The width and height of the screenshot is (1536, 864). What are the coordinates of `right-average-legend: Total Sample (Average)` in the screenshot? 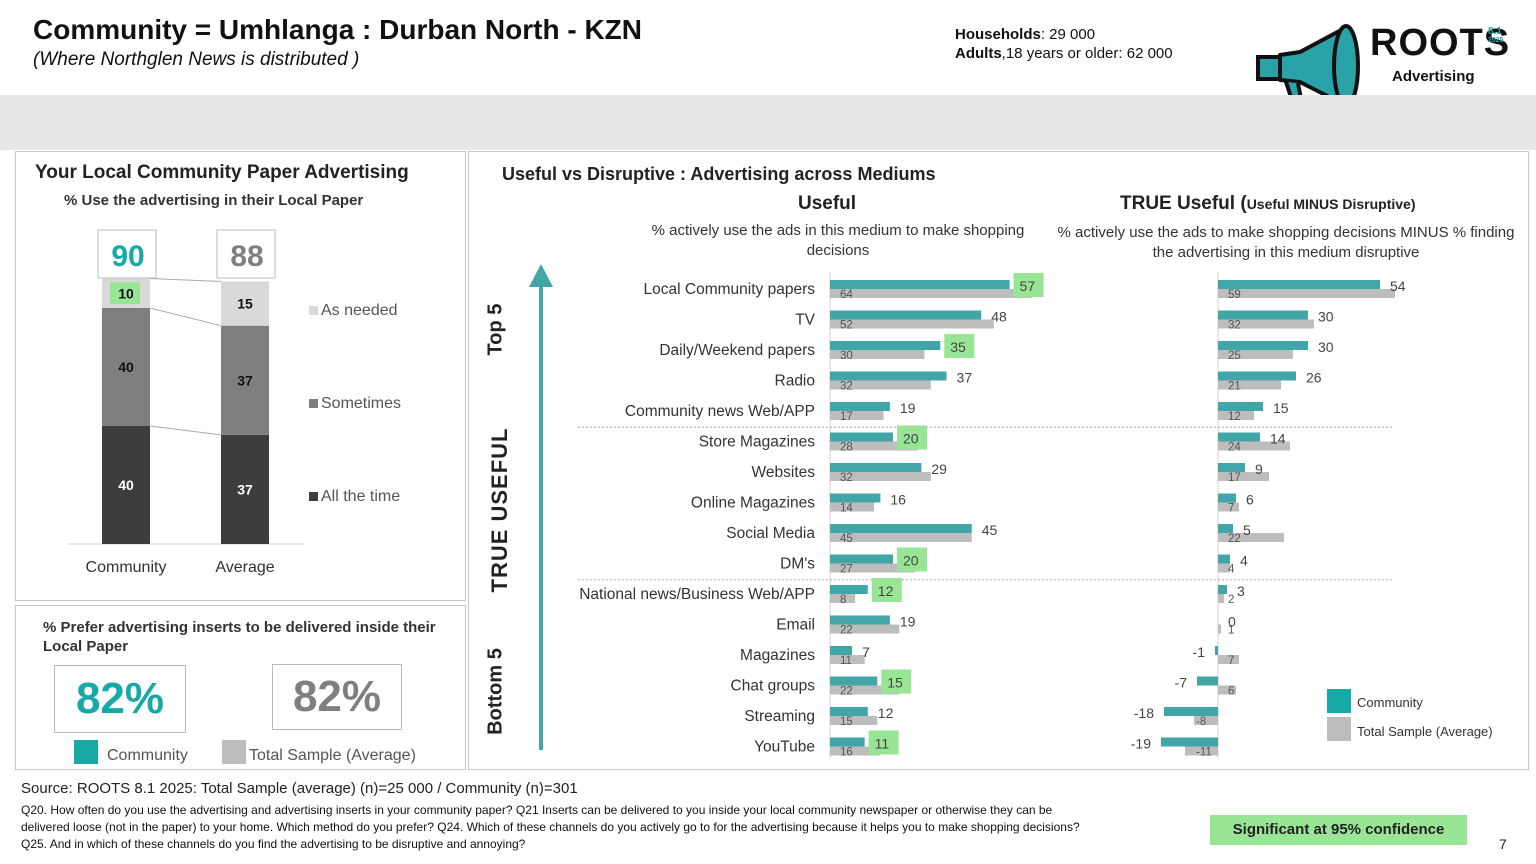 It's located at (1425, 731).